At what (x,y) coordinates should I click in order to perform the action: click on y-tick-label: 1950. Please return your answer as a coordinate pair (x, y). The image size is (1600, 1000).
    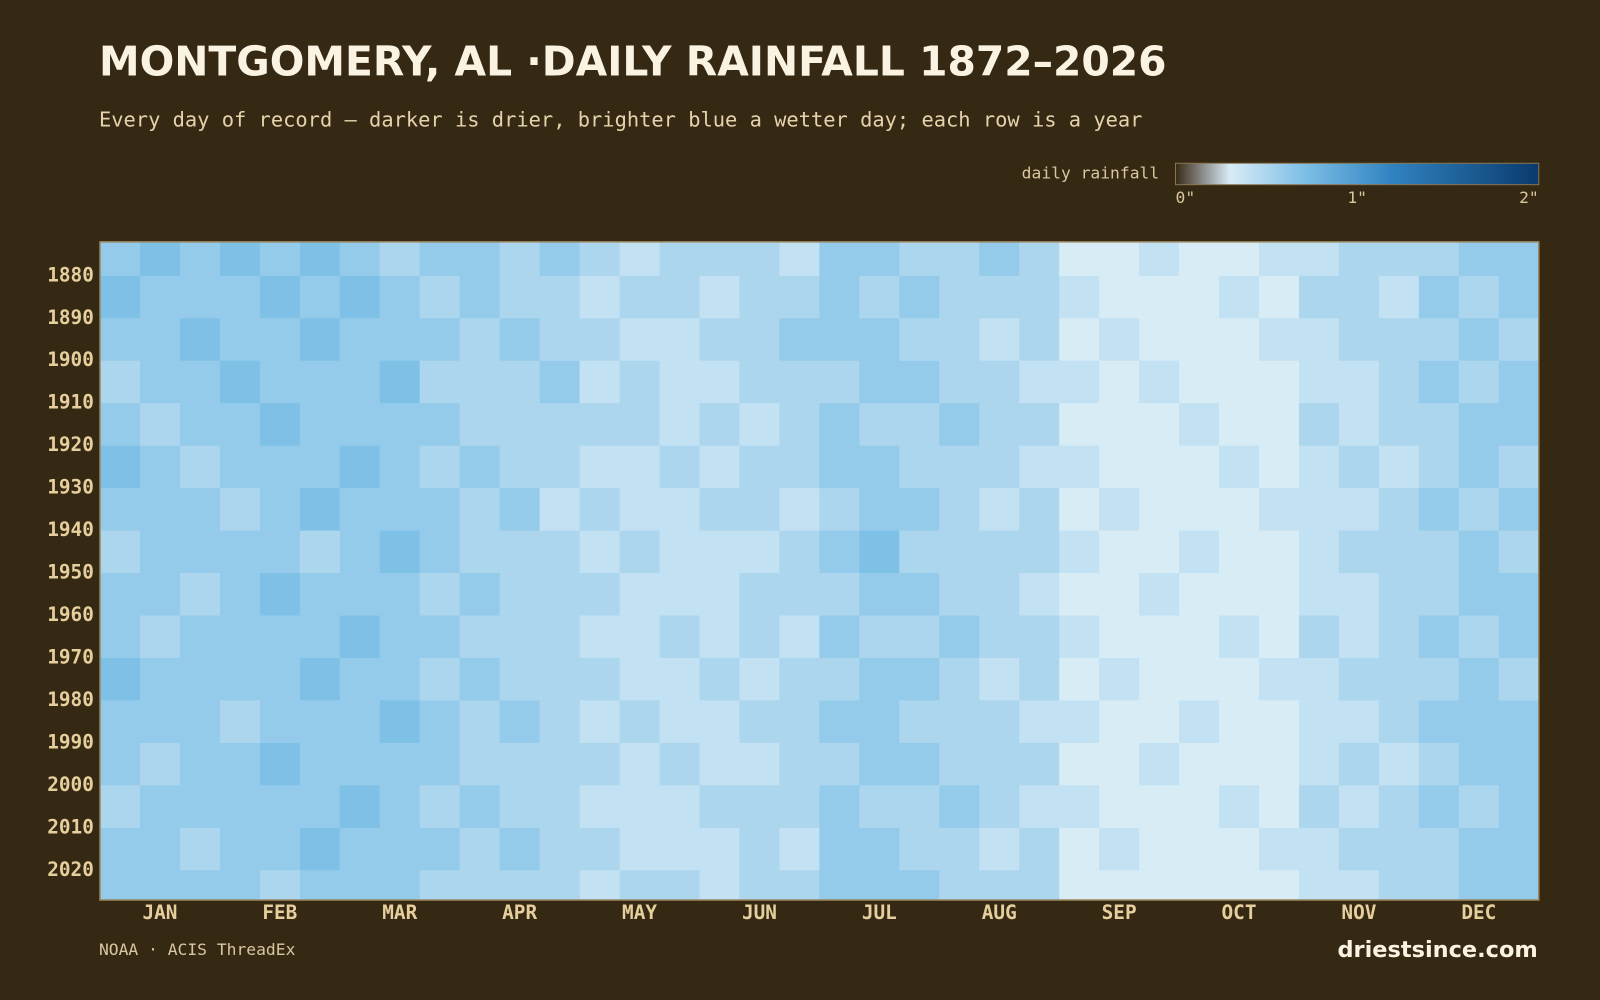
    Looking at the image, I should click on (70, 572).